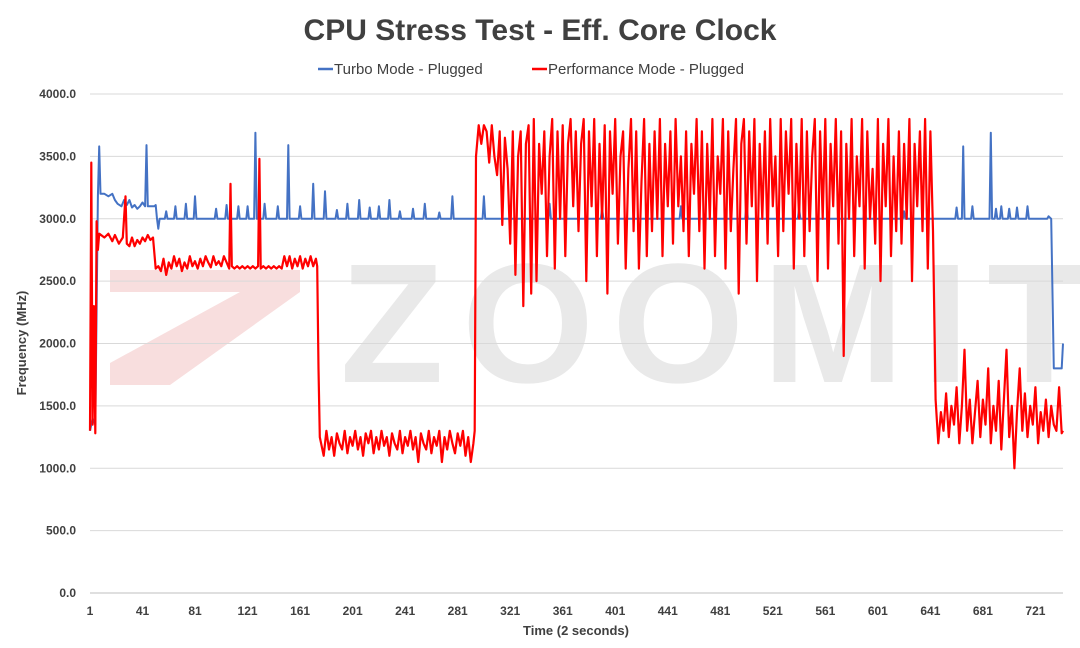  What do you see at coordinates (720, 611) in the screenshot?
I see `x-tick-label: 481` at bounding box center [720, 611].